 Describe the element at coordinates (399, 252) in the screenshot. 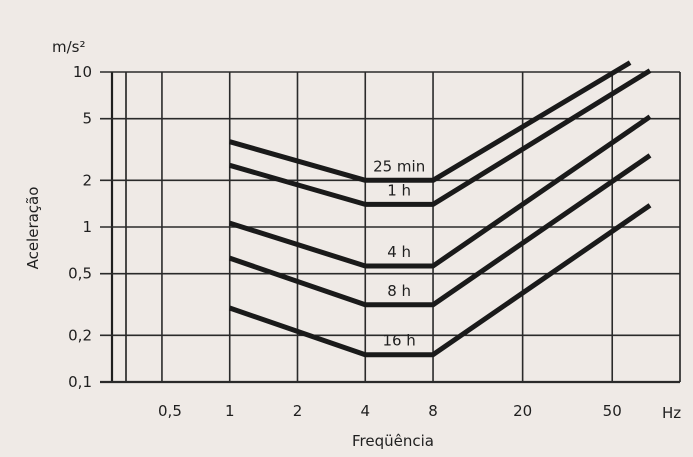

I see `curve-label: 4 h` at that location.